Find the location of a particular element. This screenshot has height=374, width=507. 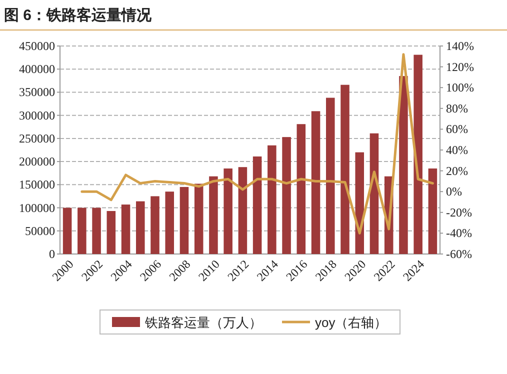

y-tick-label: 50000 is located at coordinates (40, 231).